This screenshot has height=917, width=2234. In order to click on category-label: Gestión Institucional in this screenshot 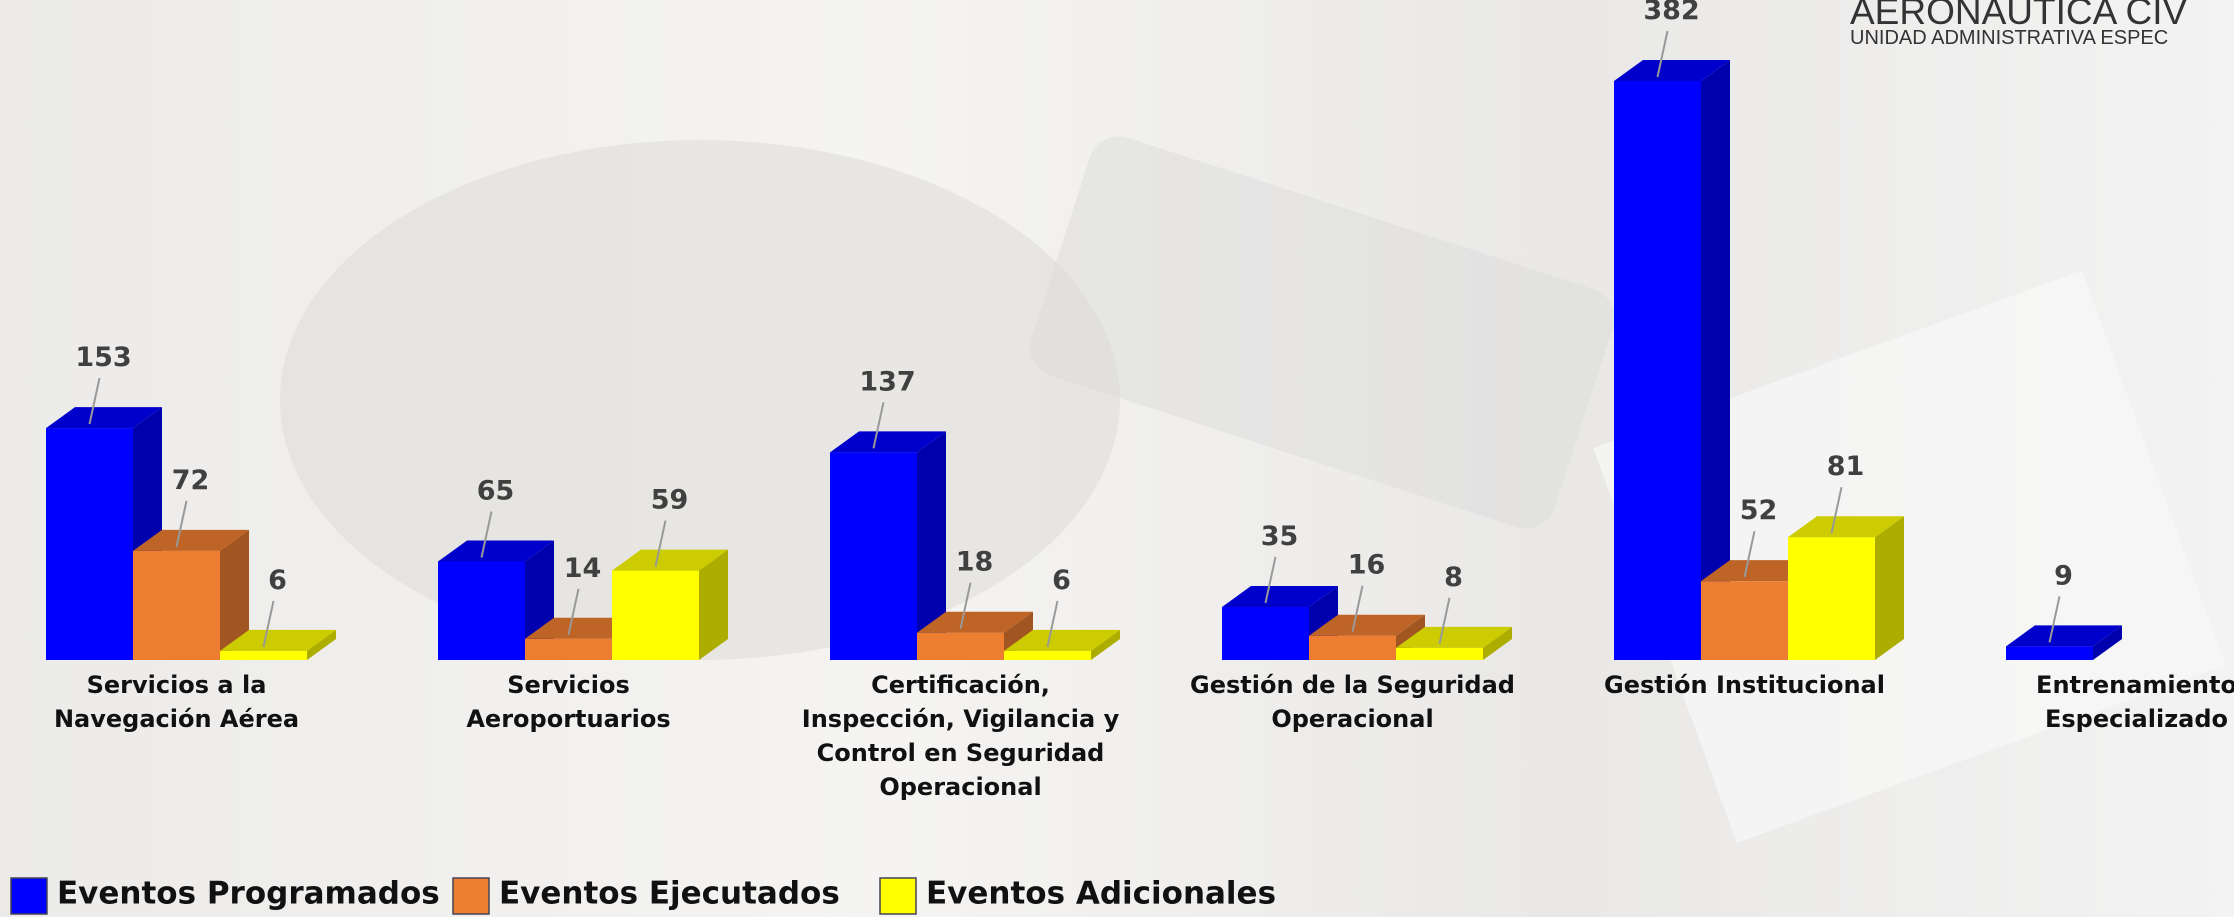, I will do `click(1744, 685)`.